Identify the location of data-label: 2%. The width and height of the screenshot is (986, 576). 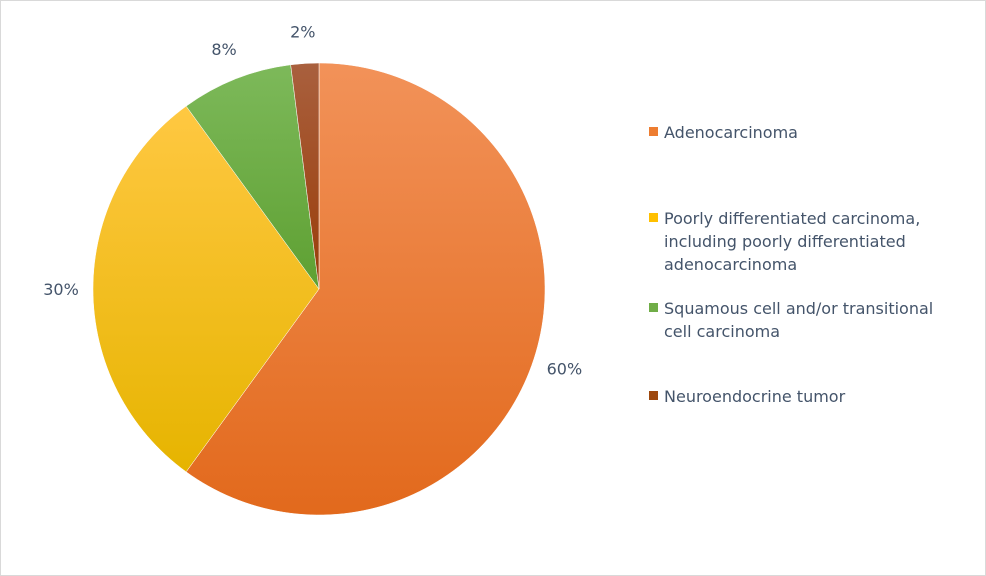
(302, 32).